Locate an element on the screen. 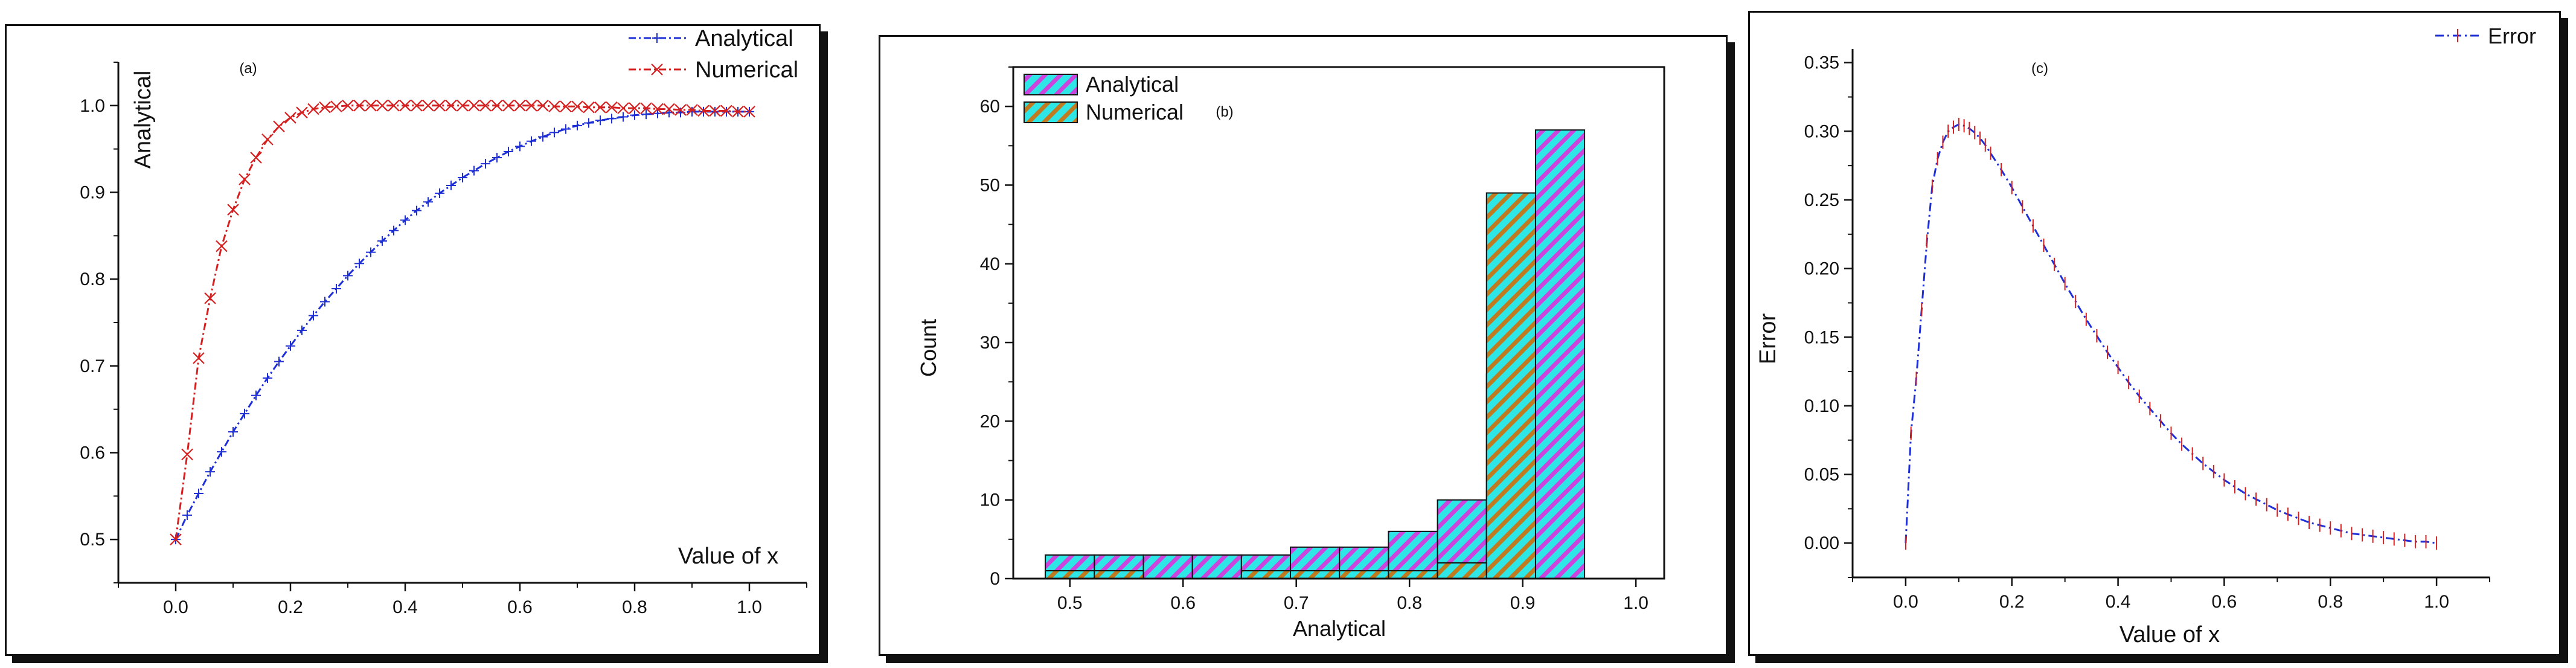 This screenshot has width=2576, height=668. series-line-error is located at coordinates (2171, 333).